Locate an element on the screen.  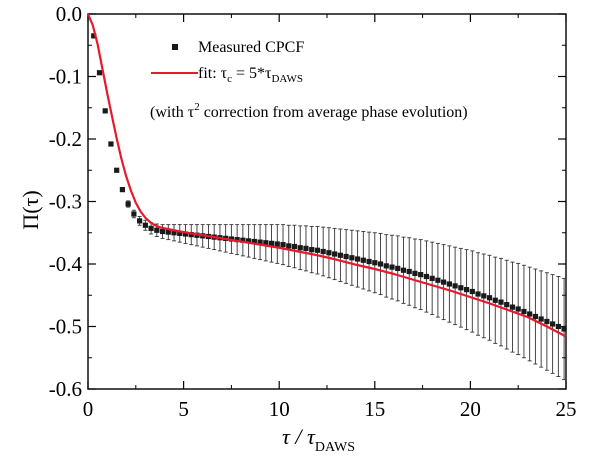
legend-measured-label: Measured CPCF is located at coordinates (251, 47).